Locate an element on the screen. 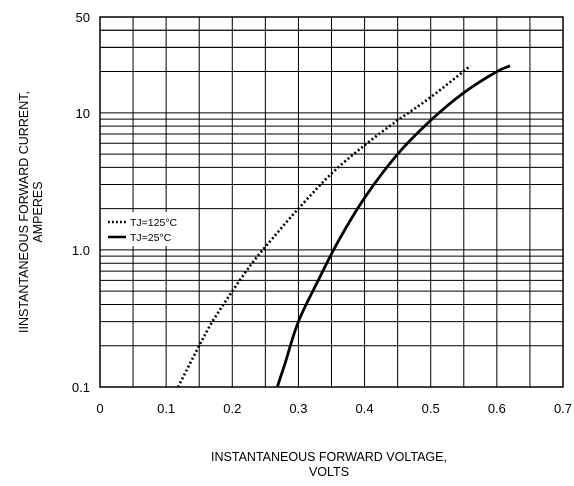  x-tick-label: 0 is located at coordinates (99, 408).